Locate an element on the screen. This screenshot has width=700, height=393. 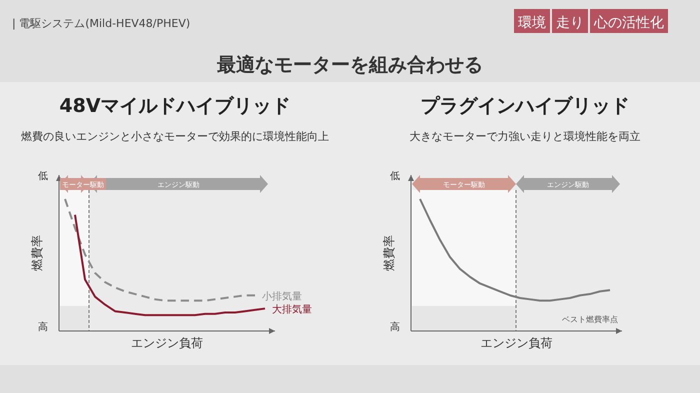
chart-title: プラグインハイブリッド is located at coordinates (525, 106).